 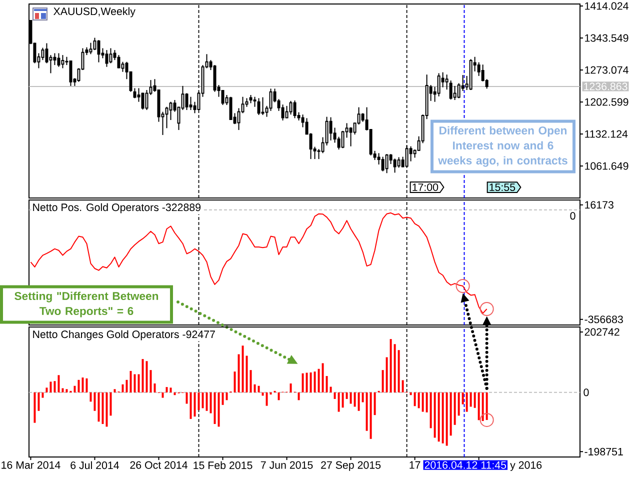 What do you see at coordinates (95, 12) in the screenshot?
I see `chart-title: XAUUSD,Weekly` at bounding box center [95, 12].